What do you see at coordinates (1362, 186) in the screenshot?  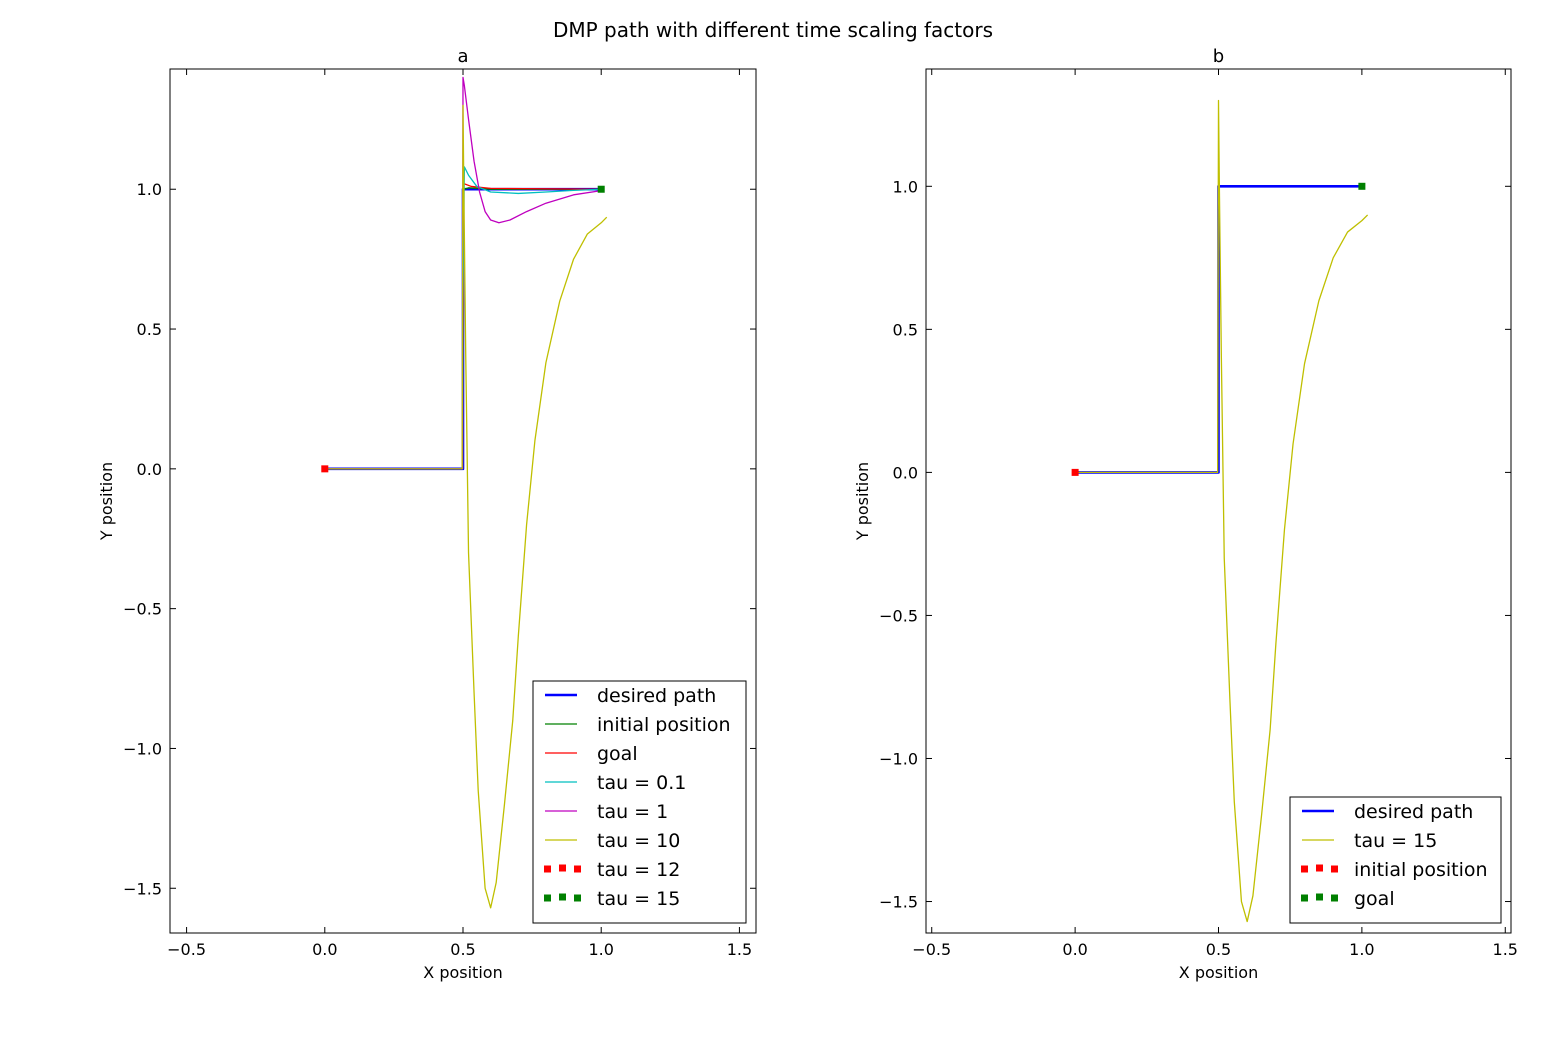 I see `series-marker-goal` at bounding box center [1362, 186].